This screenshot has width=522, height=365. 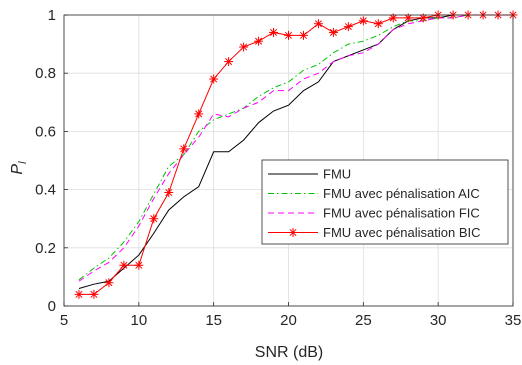 What do you see at coordinates (288, 320) in the screenshot?
I see `x-tick-label-3: 20` at bounding box center [288, 320].